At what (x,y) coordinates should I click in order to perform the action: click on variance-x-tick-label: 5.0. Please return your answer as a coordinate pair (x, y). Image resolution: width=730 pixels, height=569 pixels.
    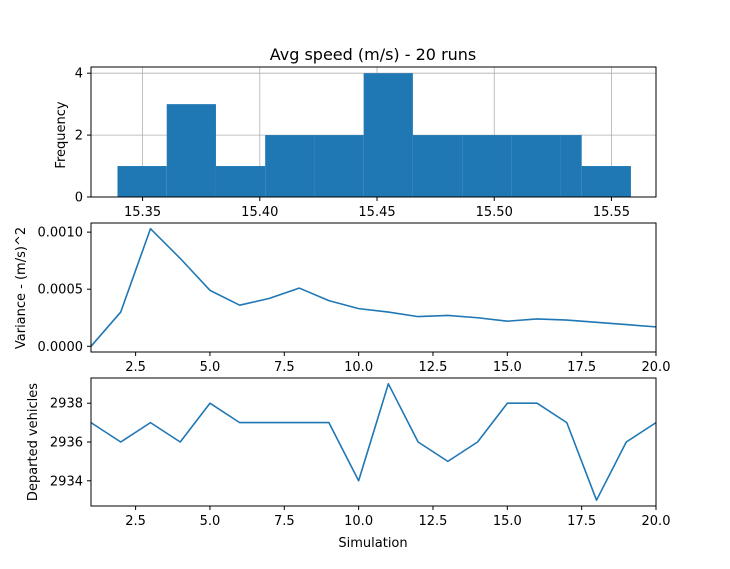
    Looking at the image, I should click on (210, 367).